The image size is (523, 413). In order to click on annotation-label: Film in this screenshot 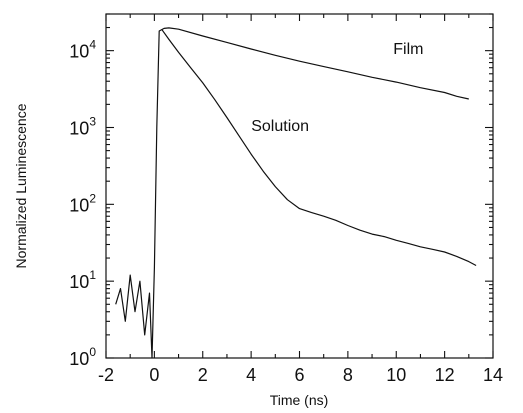, I will do `click(408, 49)`.